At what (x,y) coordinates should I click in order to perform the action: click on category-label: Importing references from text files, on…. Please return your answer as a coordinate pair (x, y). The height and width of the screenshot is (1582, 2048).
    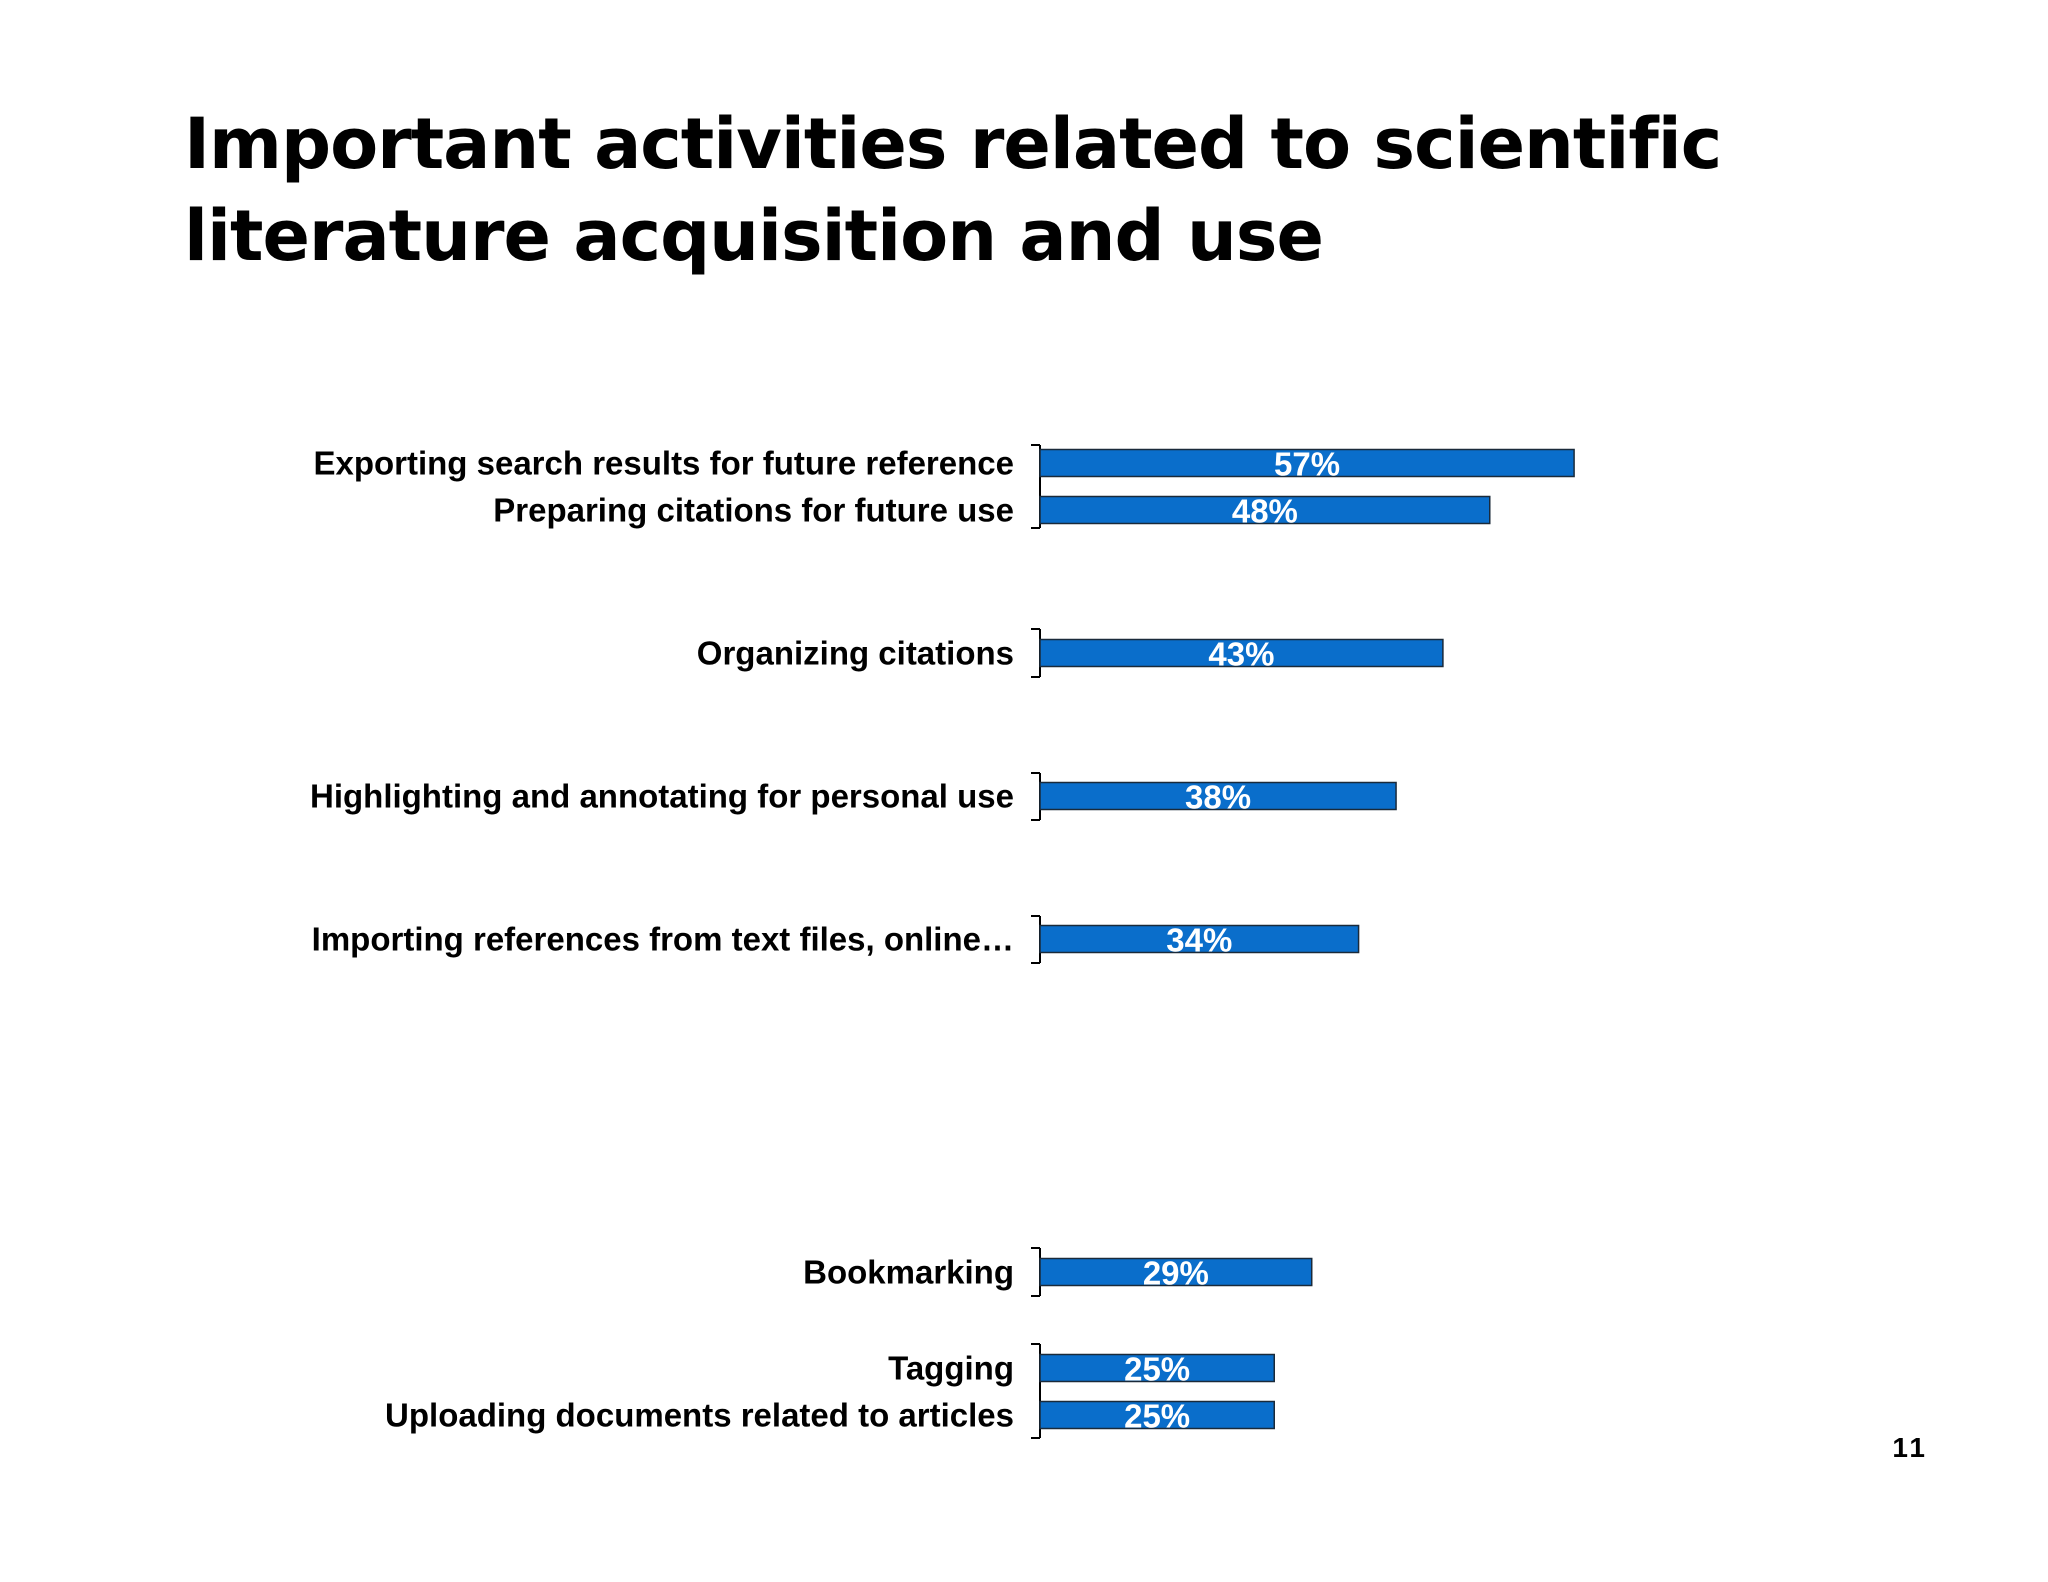
    Looking at the image, I should click on (663, 939).